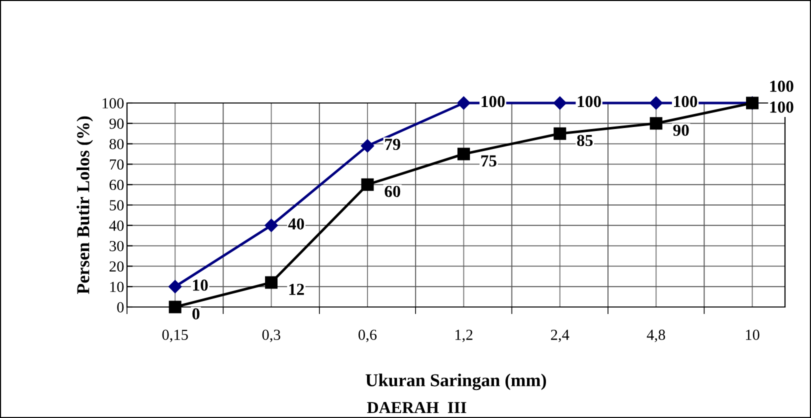 This screenshot has height=418, width=811. What do you see at coordinates (271, 336) in the screenshot?
I see `x-tick-label: 0,3` at bounding box center [271, 336].